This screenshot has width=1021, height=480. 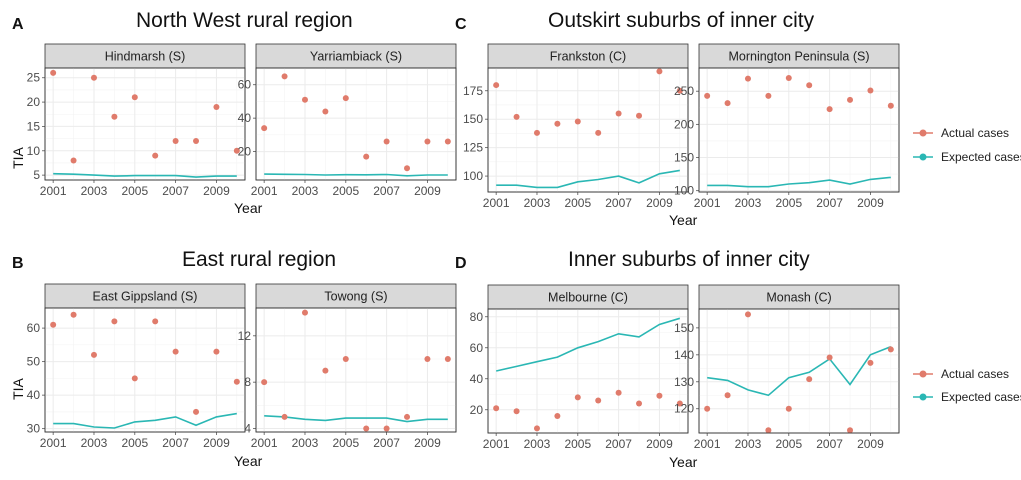 What do you see at coordinates (923, 397) in the screenshot?
I see `legend-expected-swatch` at bounding box center [923, 397].